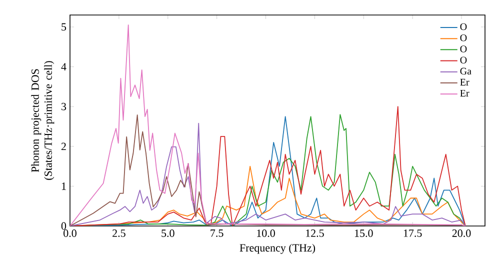 The image size is (500, 280). What do you see at coordinates (266, 233) in the screenshot?
I see `x-tick-label: 10.0` at bounding box center [266, 233].